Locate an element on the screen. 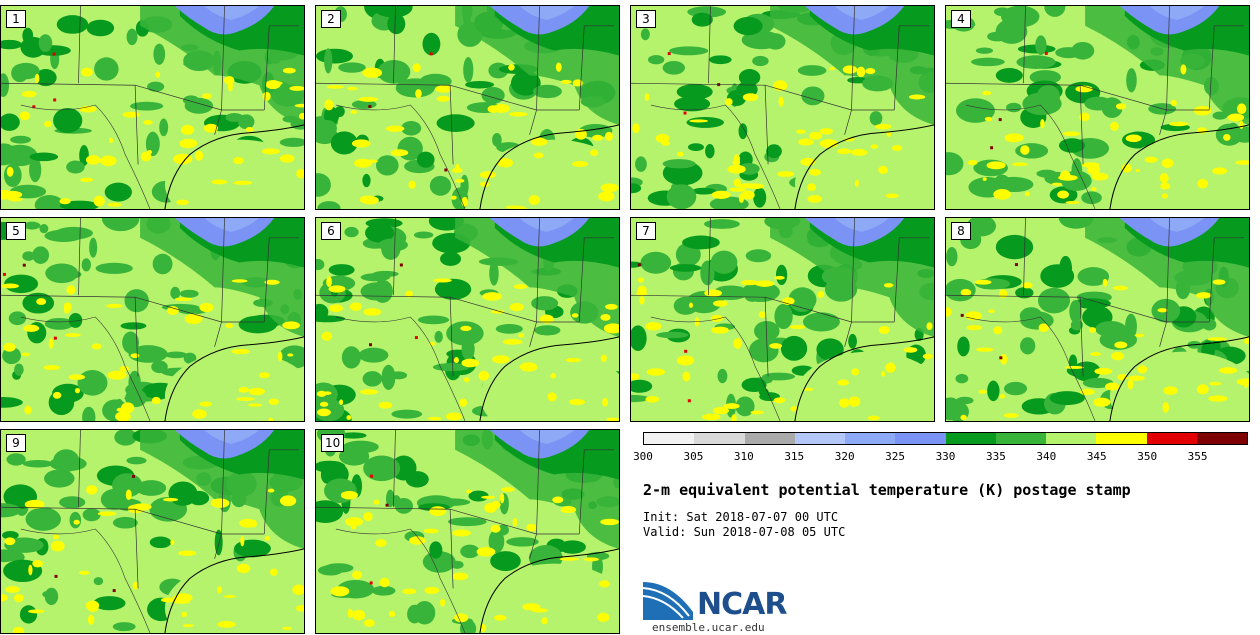  colorbar-tick-label: 340 is located at coordinates (1046, 456).